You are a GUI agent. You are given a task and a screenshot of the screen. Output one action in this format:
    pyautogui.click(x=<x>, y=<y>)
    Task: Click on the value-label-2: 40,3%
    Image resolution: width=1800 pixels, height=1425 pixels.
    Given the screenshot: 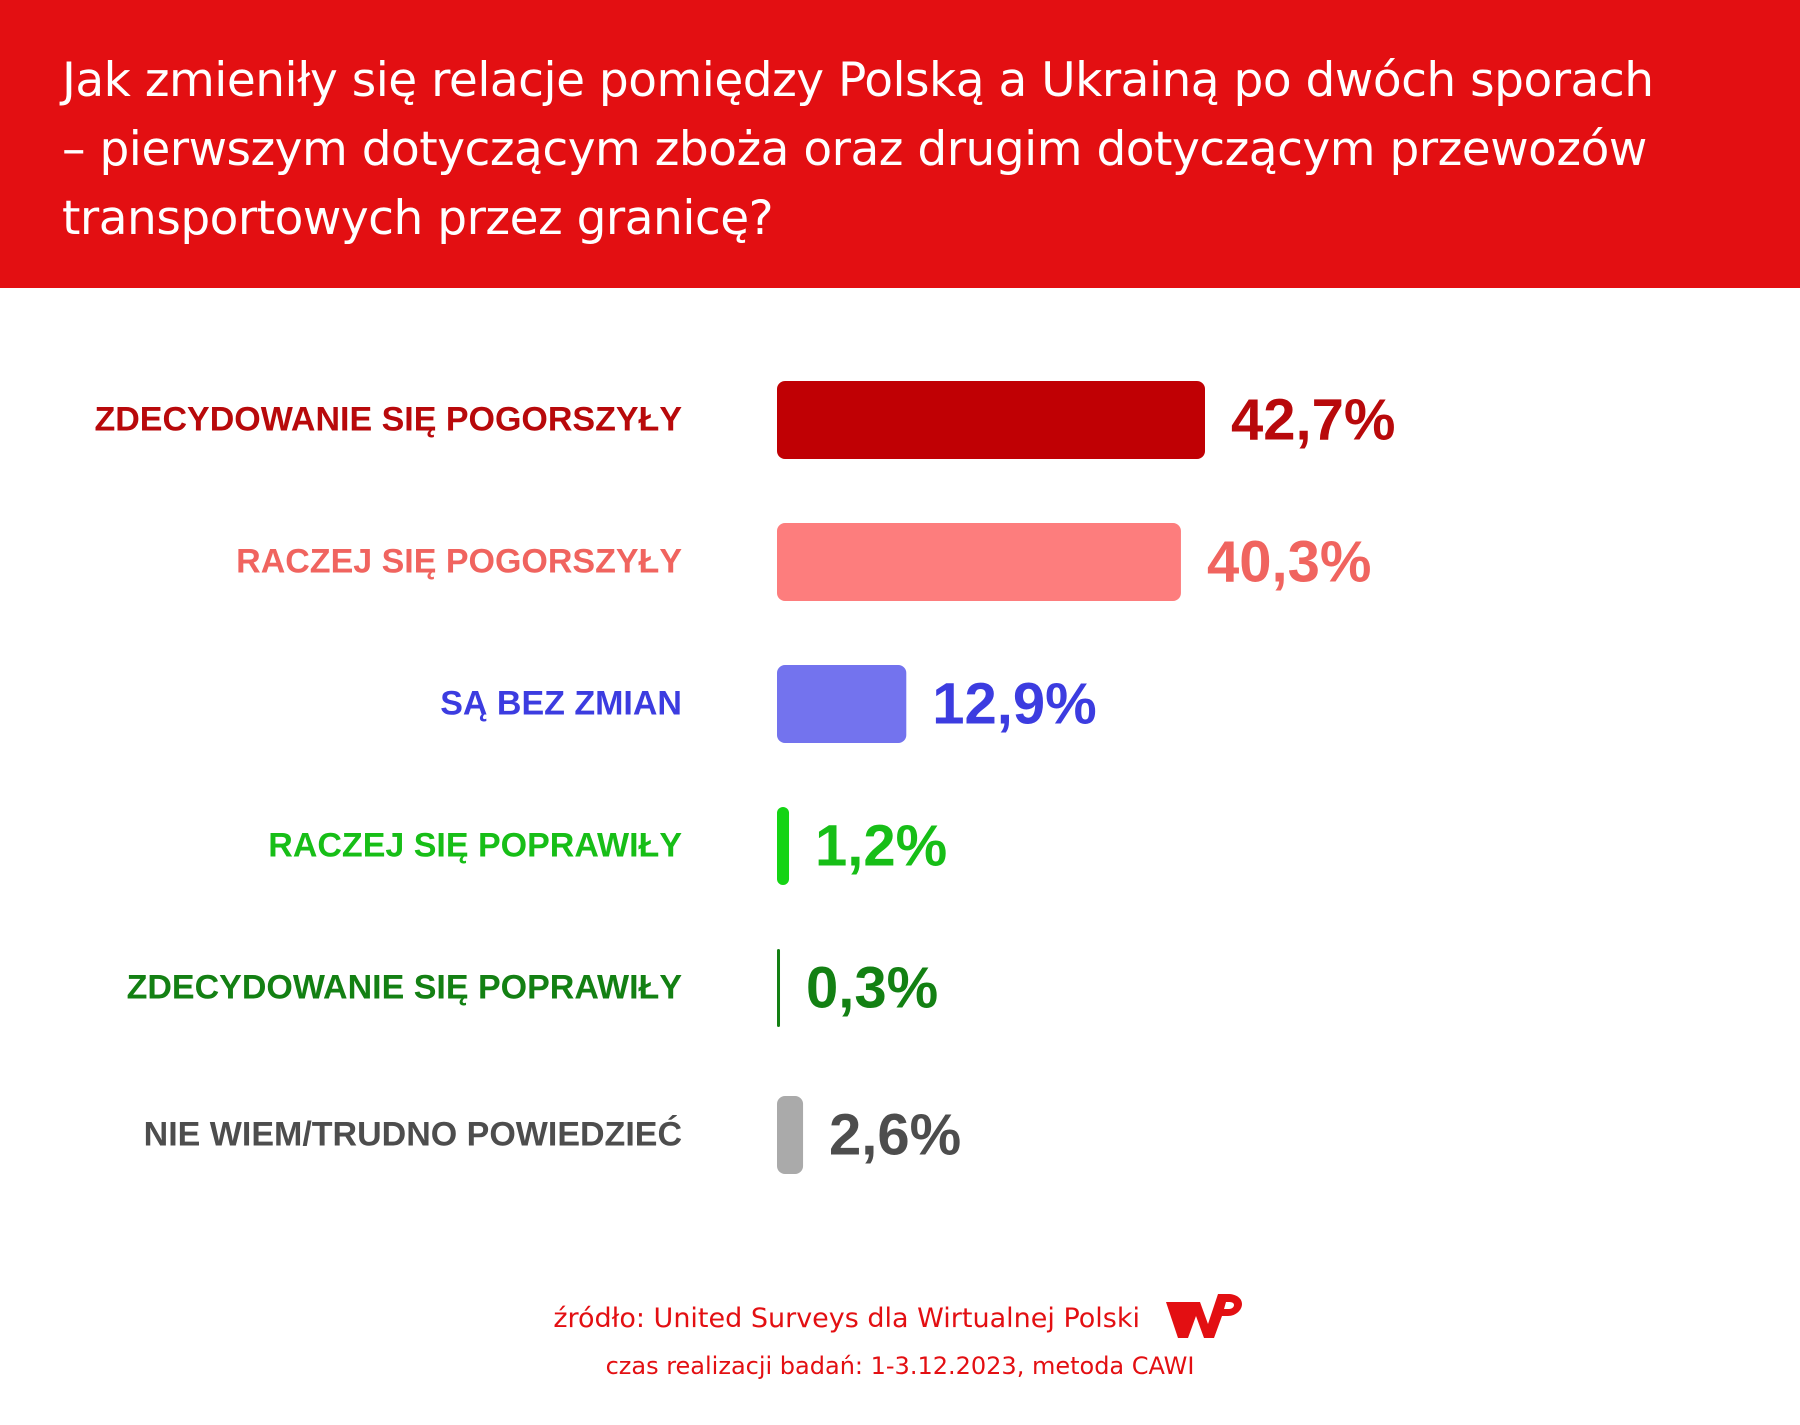 What is the action you would take?
    pyautogui.click(x=1289, y=562)
    